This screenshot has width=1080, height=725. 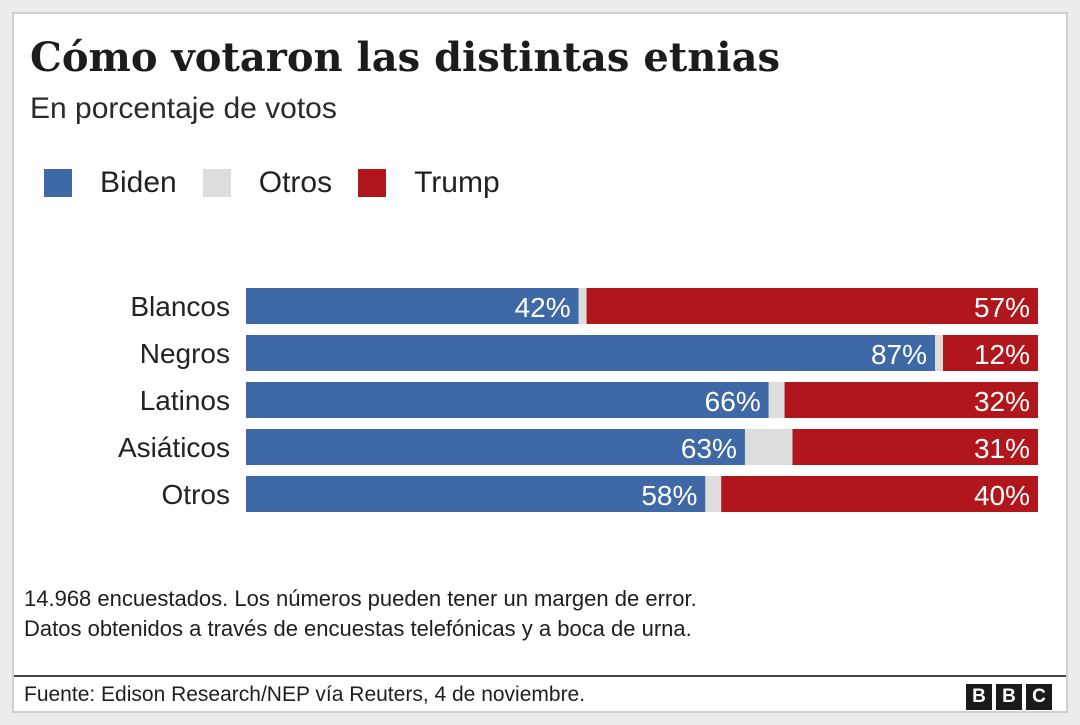 What do you see at coordinates (180, 306) in the screenshot?
I see `category-label-blancos: Blancos` at bounding box center [180, 306].